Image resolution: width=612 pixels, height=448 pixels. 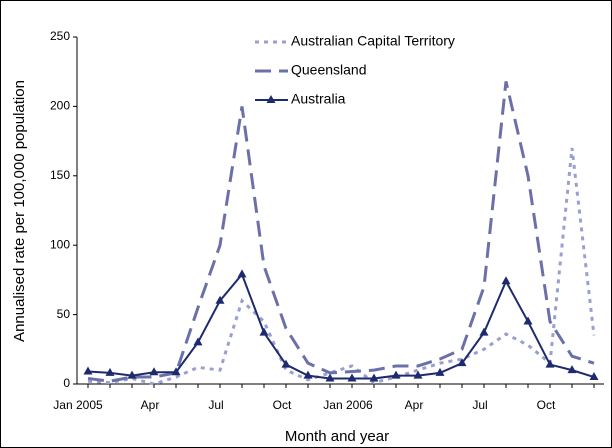 I want to click on legend-label: Australia, so click(x=318, y=99).